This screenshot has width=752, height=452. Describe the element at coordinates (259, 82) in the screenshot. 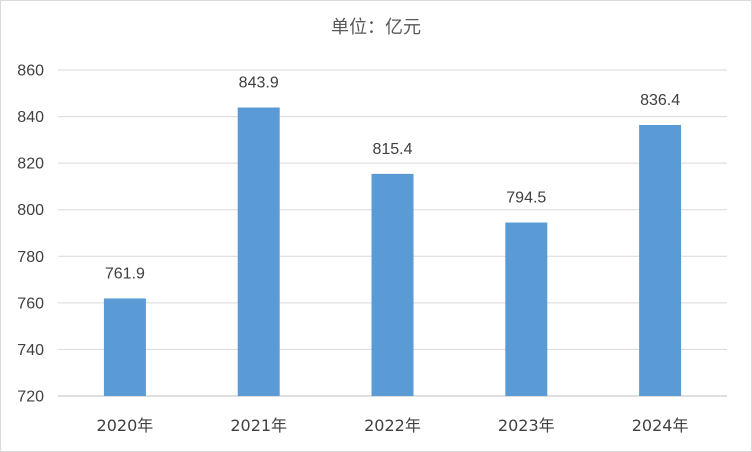

I see `data-label: 843.9` at that location.